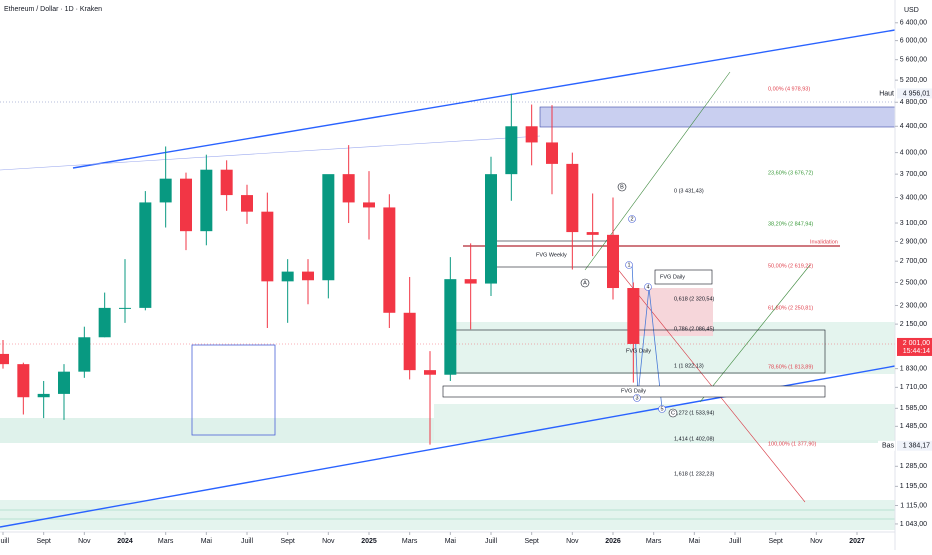 Image resolution: width=932 pixels, height=555 pixels. Describe the element at coordinates (913, 197) in the screenshot. I see `y-tick-label: 3 400,00` at that location.